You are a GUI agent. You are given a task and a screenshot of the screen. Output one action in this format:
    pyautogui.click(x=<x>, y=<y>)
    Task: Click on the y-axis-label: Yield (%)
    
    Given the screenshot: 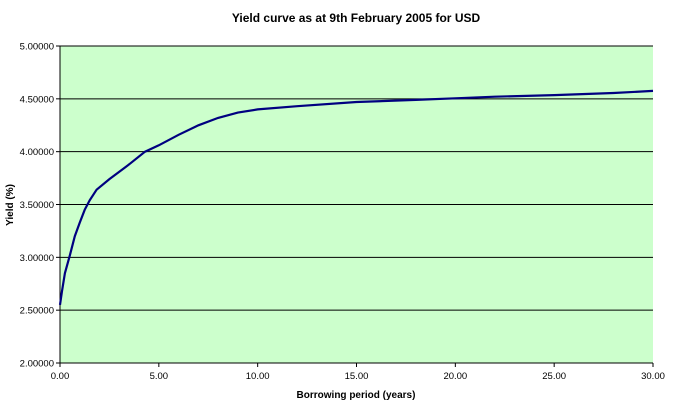 What is the action you would take?
    pyautogui.click(x=10, y=205)
    